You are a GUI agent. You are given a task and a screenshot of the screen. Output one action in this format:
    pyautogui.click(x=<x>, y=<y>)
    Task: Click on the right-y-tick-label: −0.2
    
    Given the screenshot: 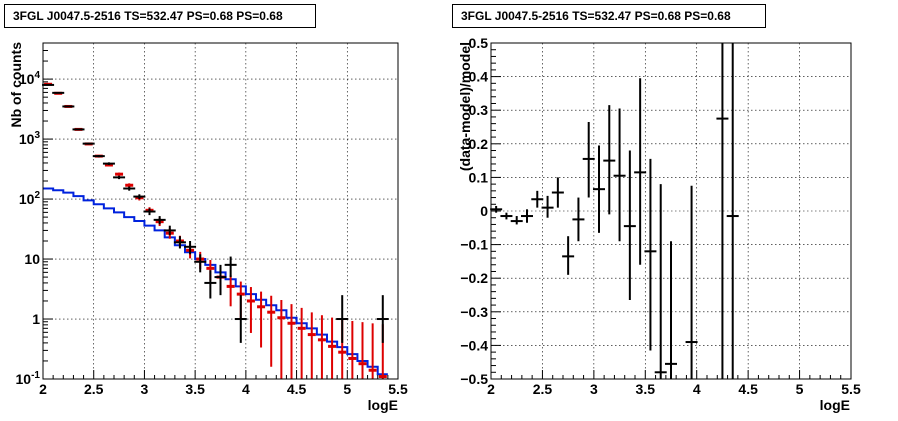 What is the action you would take?
    pyautogui.click(x=474, y=278)
    